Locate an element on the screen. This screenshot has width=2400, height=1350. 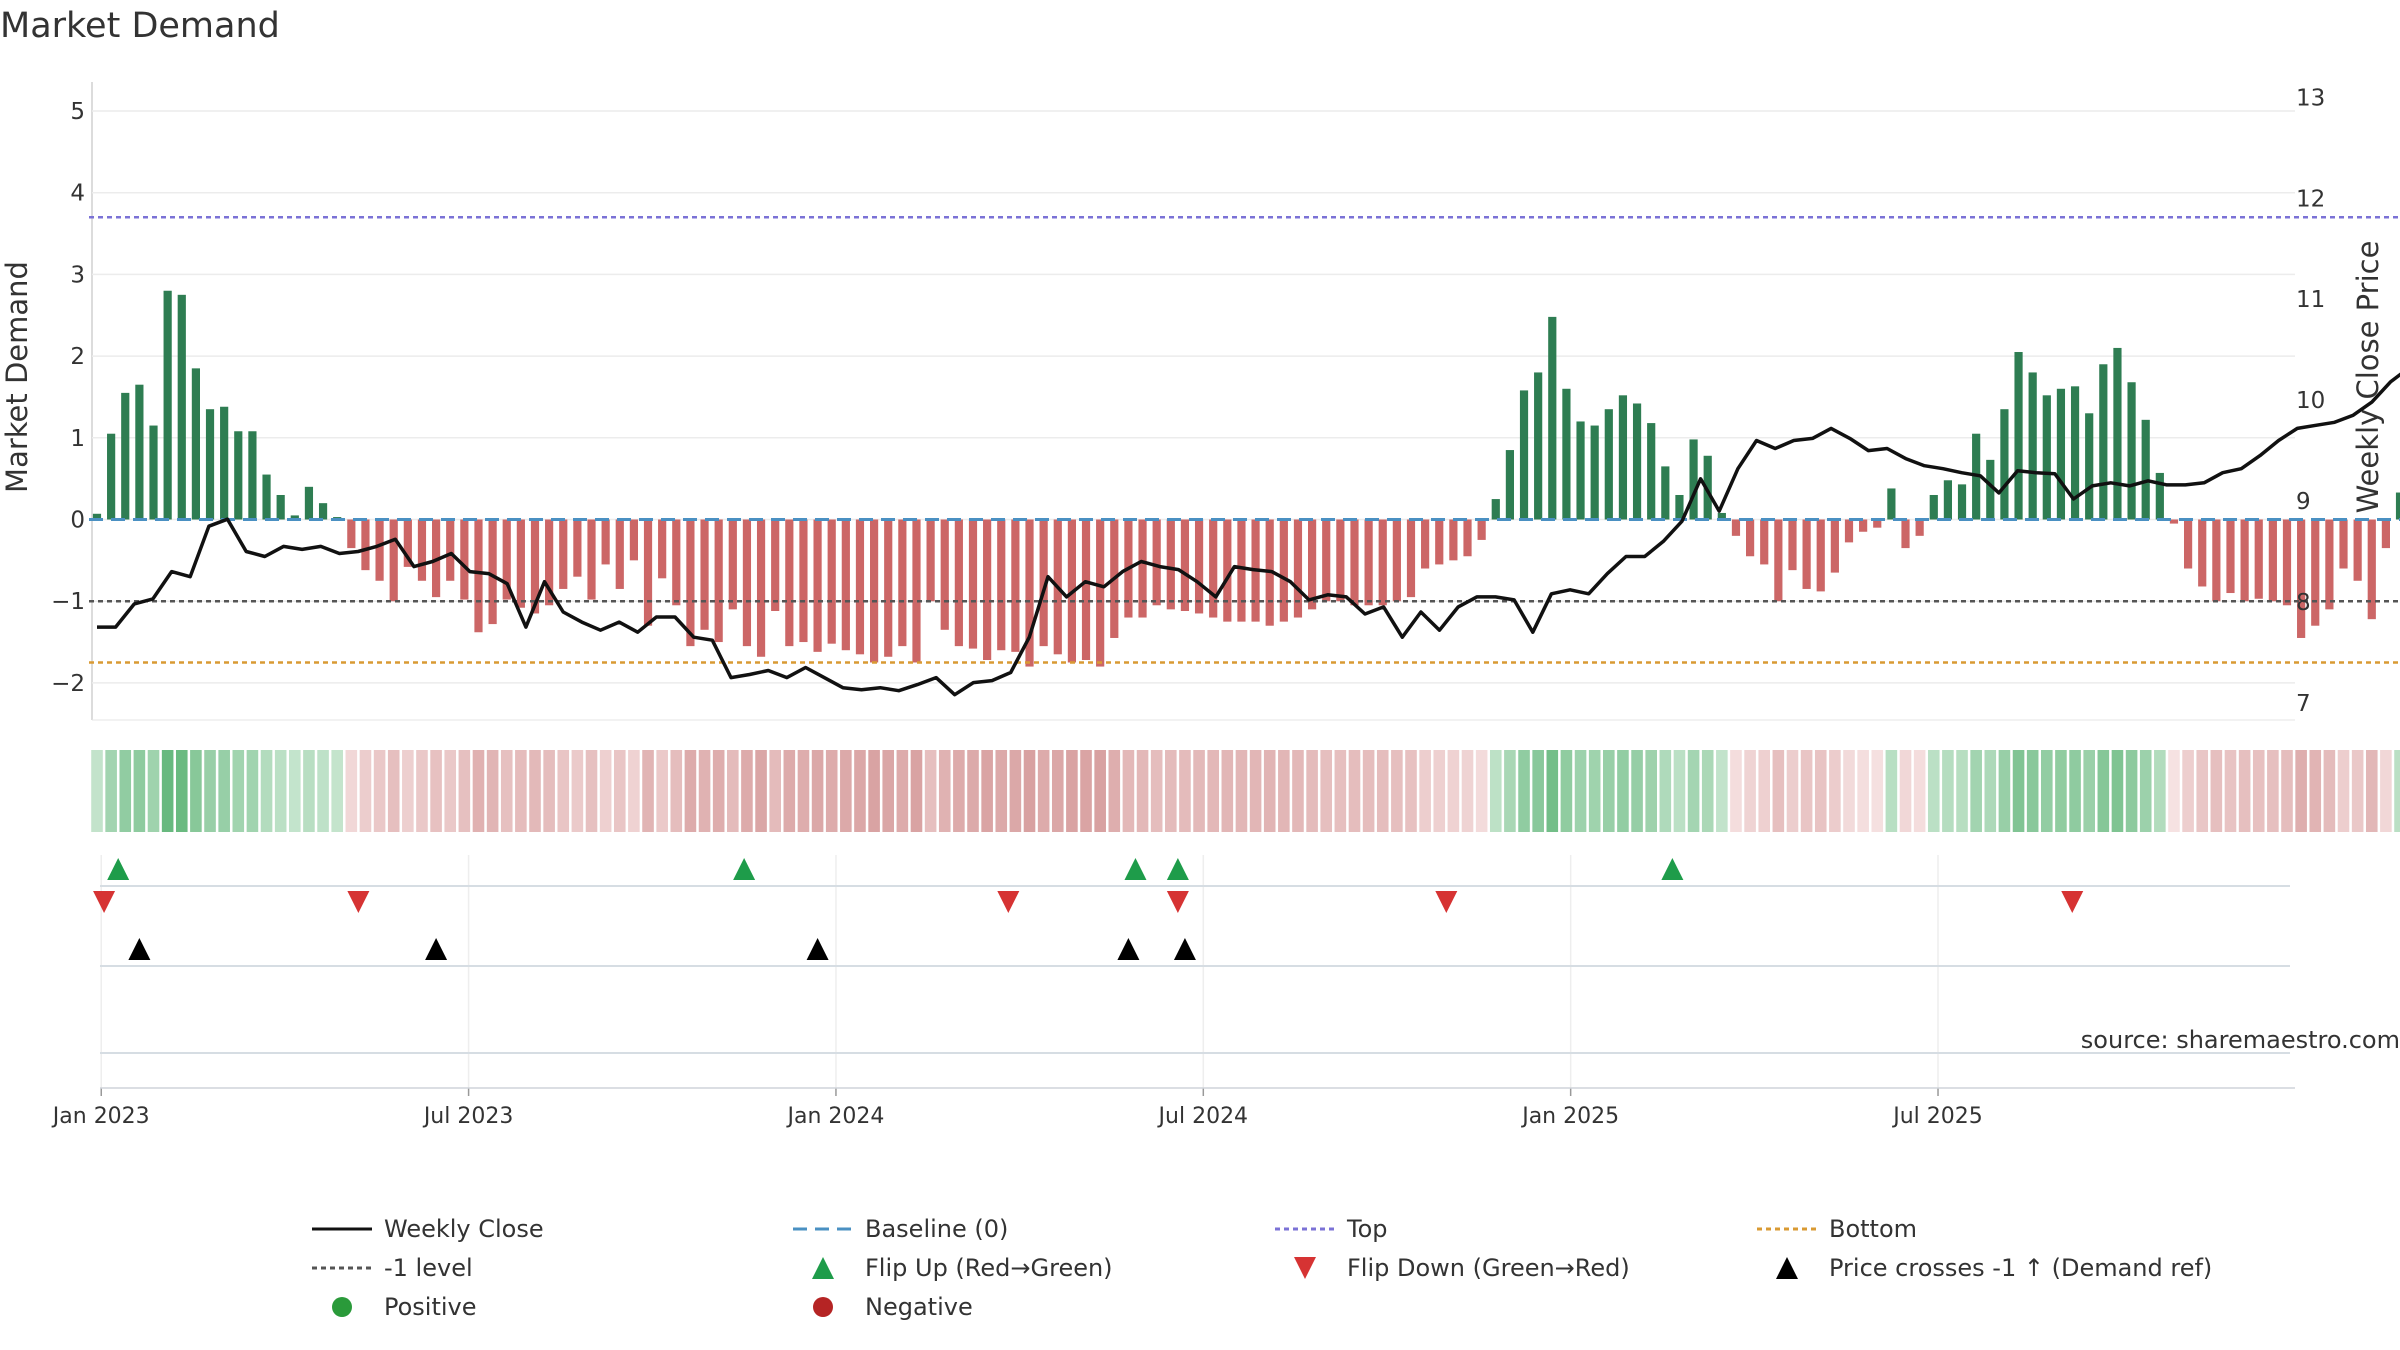
x-tick-label: Jan 2024 is located at coordinates (834, 1116).